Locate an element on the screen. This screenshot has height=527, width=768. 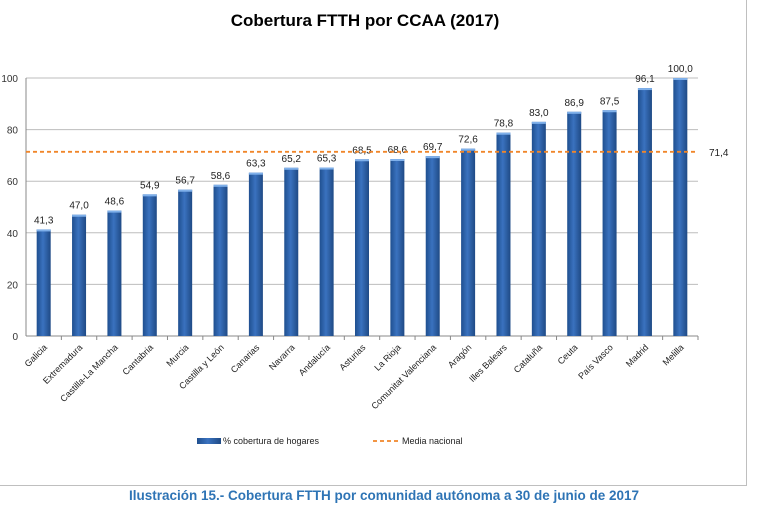
y-tick-label: 0 is located at coordinates (15, 337).